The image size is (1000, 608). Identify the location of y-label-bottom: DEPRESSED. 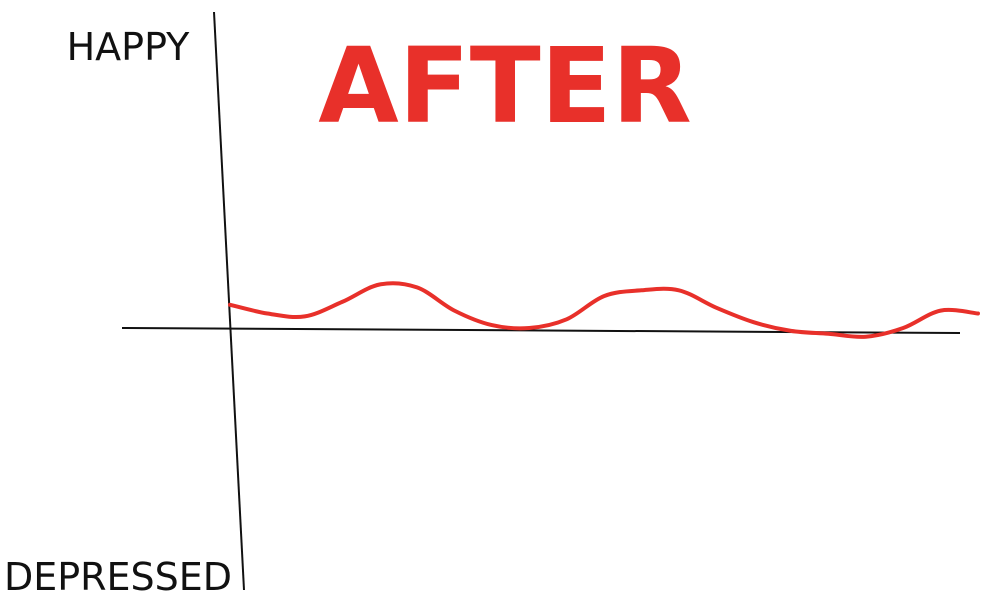
(118, 577).